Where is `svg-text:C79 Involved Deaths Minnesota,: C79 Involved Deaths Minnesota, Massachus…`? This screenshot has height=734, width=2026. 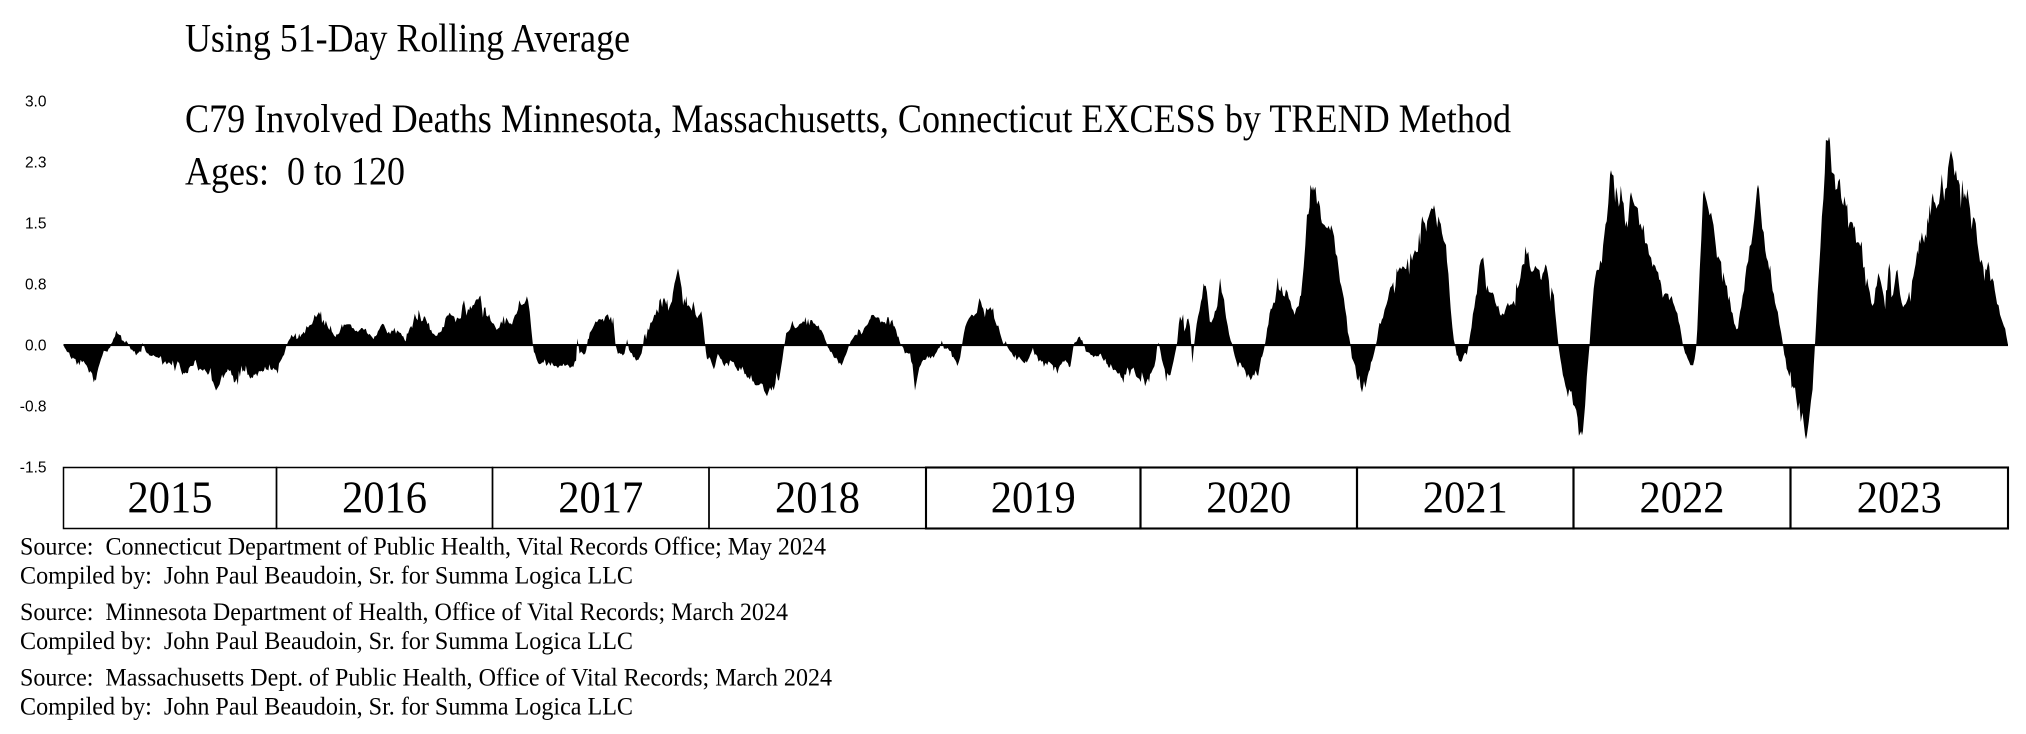 svg-text:C79 Involved Deaths Minnesota,: C79 Involved Deaths Minnesota, Massachus… is located at coordinates (848, 118).